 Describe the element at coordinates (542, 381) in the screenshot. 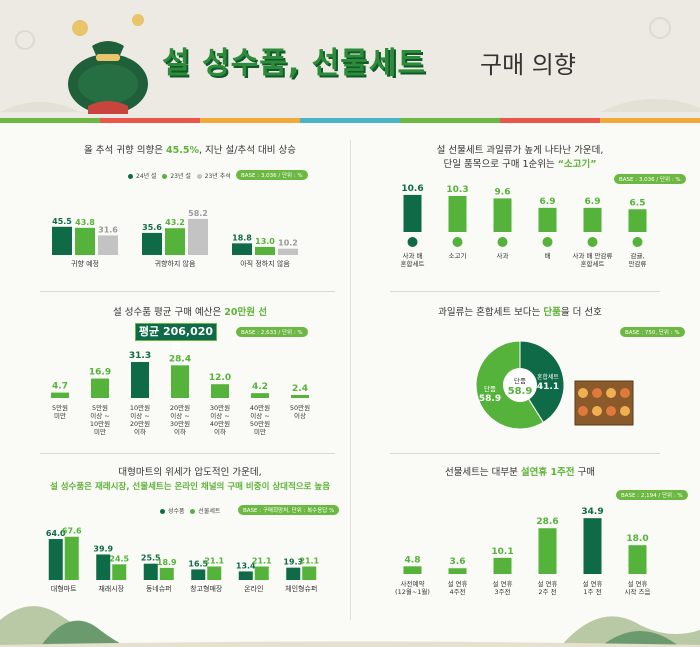

I see `pie-slice` at that location.